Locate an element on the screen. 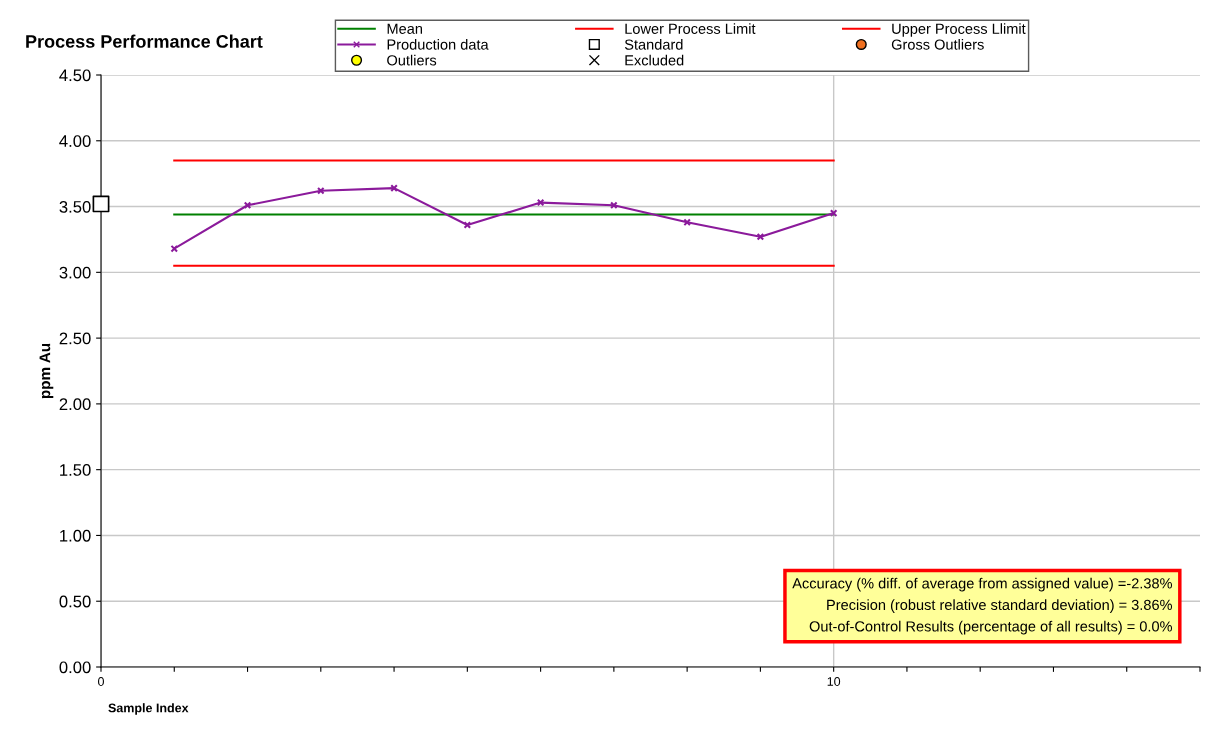  y-tick-label: 4.00 is located at coordinates (75, 141).